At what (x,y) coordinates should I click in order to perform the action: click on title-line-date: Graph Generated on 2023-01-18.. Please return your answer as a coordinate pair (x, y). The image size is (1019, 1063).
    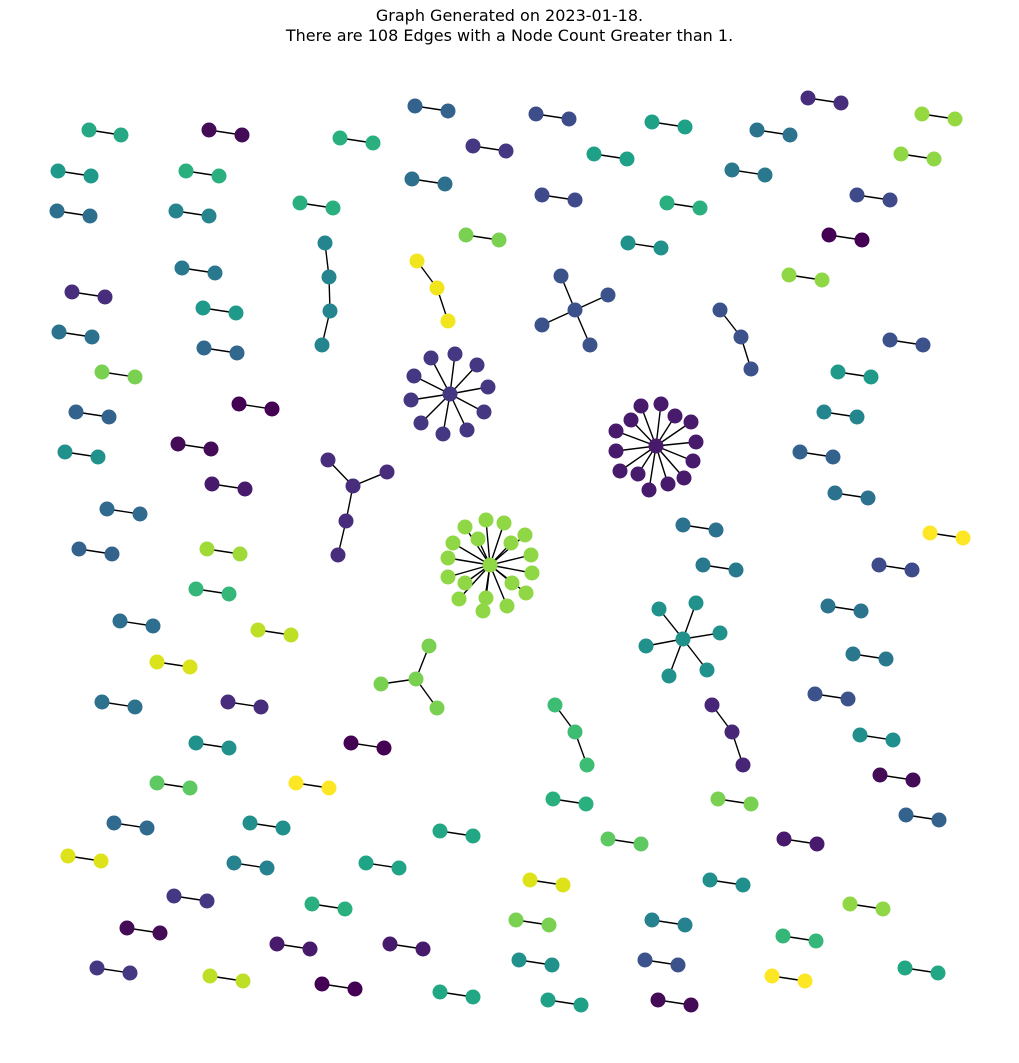
    Looking at the image, I should click on (509, 15).